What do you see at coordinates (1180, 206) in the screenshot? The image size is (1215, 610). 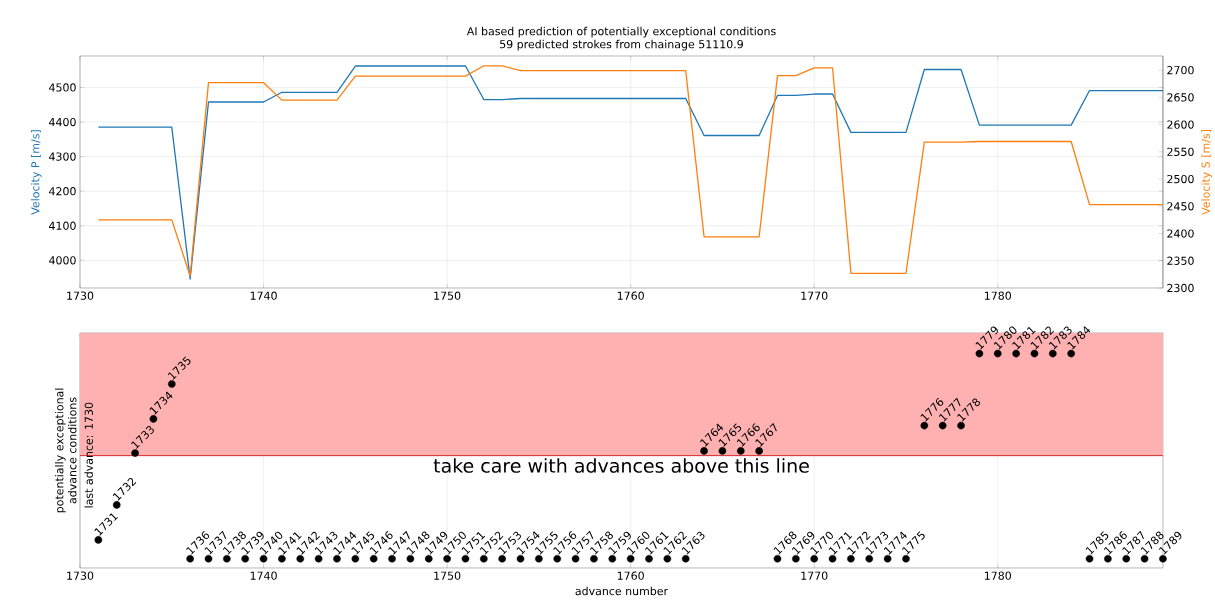 I see `y2-tick-label: 2450` at bounding box center [1180, 206].